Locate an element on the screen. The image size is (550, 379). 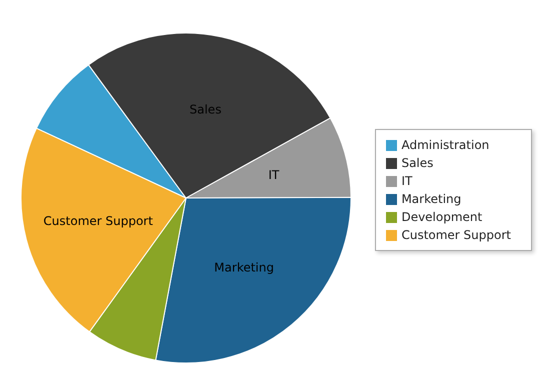
legend-label: IT is located at coordinates (406, 181).